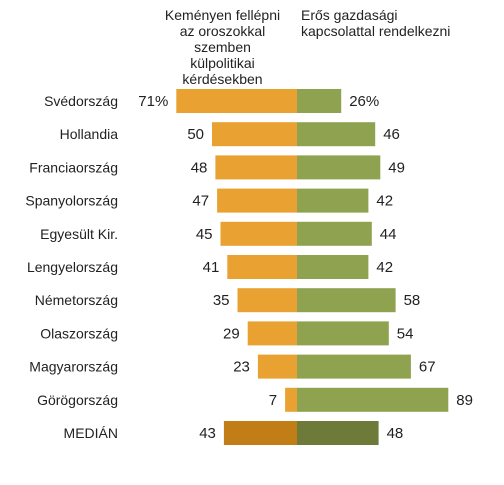  I want to click on left-value-label: 47, so click(200, 201).